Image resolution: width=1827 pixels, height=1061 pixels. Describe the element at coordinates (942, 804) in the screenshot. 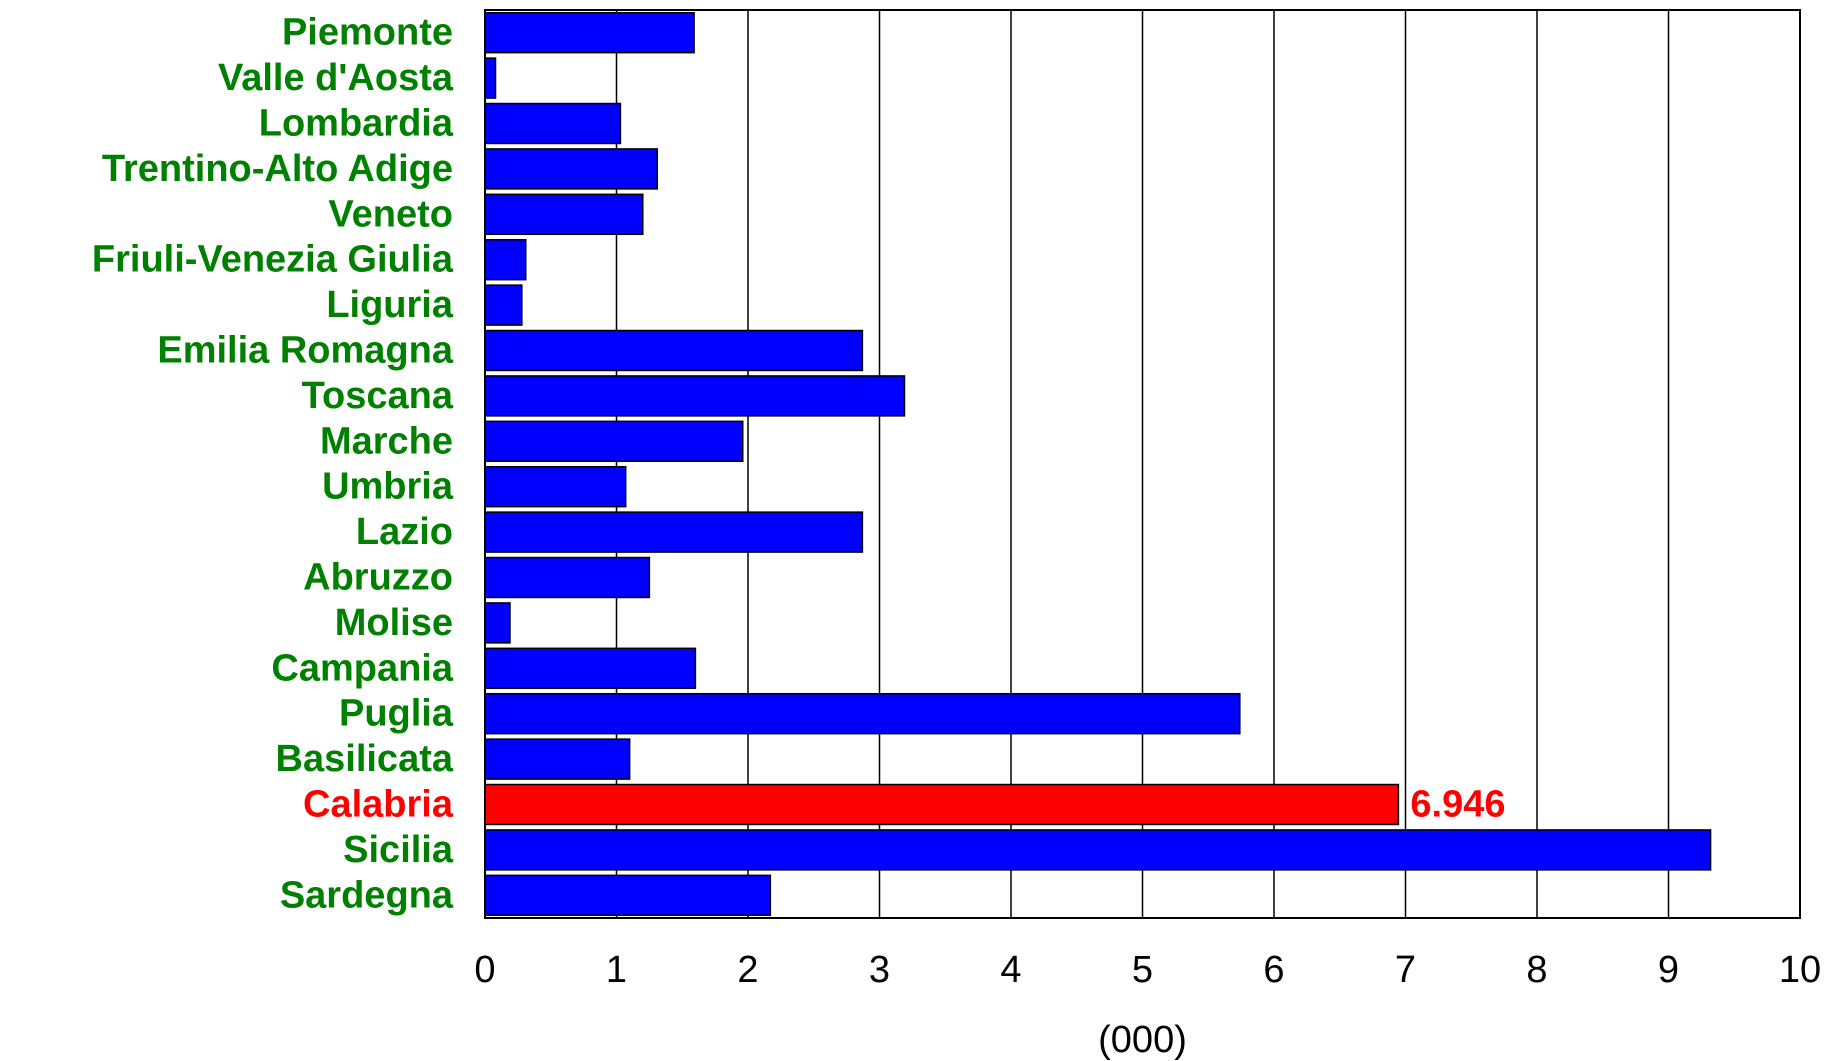

I see `bar-calabria` at that location.